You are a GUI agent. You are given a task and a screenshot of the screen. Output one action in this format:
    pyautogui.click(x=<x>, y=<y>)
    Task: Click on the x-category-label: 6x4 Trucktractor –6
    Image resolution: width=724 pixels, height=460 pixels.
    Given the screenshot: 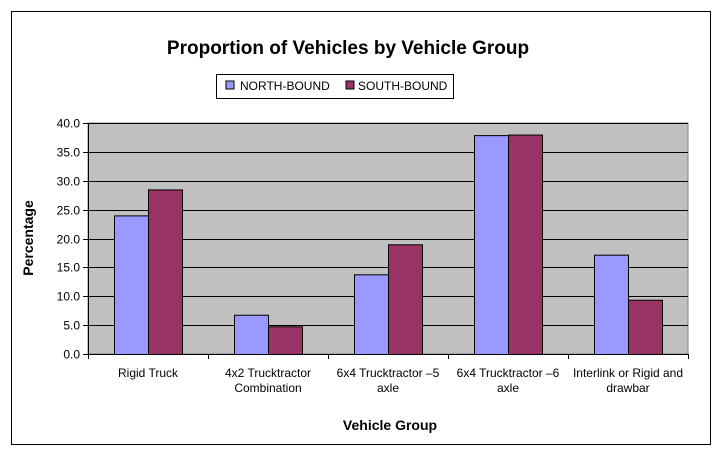 What is the action you would take?
    pyautogui.click(x=508, y=373)
    